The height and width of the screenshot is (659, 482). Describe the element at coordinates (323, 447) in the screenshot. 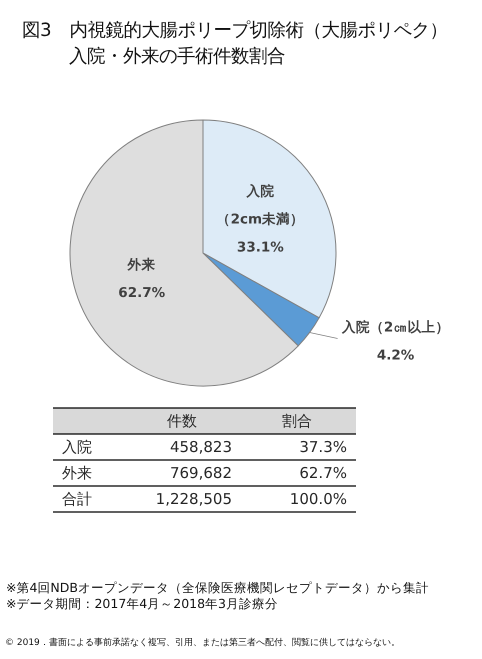

I see `data-label: 37.3%` at that location.